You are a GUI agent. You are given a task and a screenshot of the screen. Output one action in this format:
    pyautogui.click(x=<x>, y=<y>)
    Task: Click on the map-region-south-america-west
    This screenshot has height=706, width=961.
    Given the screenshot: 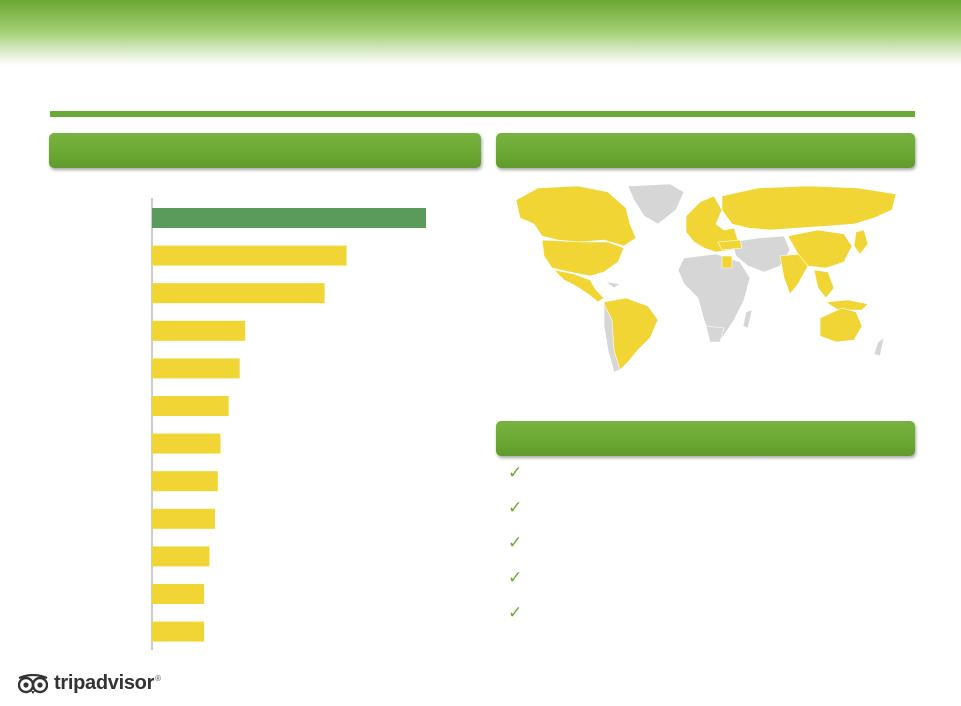 What is the action you would take?
    pyautogui.click(x=612, y=338)
    